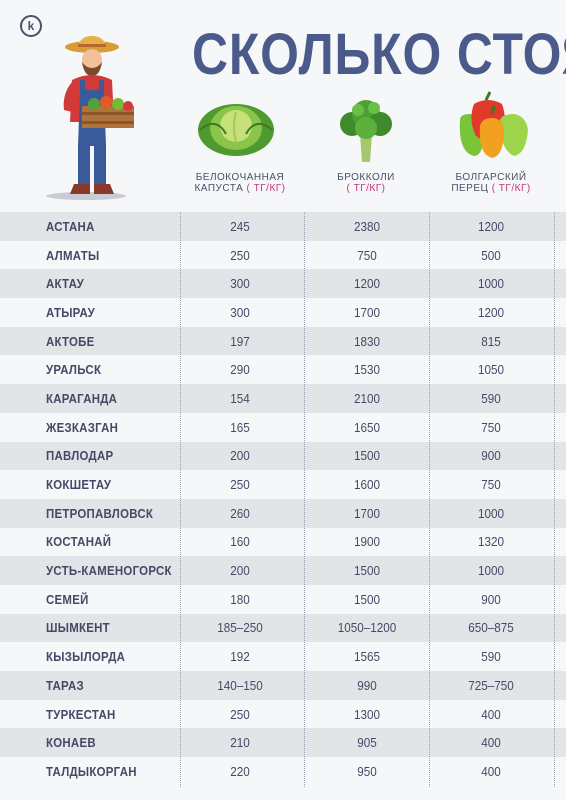 The width and height of the screenshot is (566, 800). I want to click on cabbage-price: 197, so click(240, 341).